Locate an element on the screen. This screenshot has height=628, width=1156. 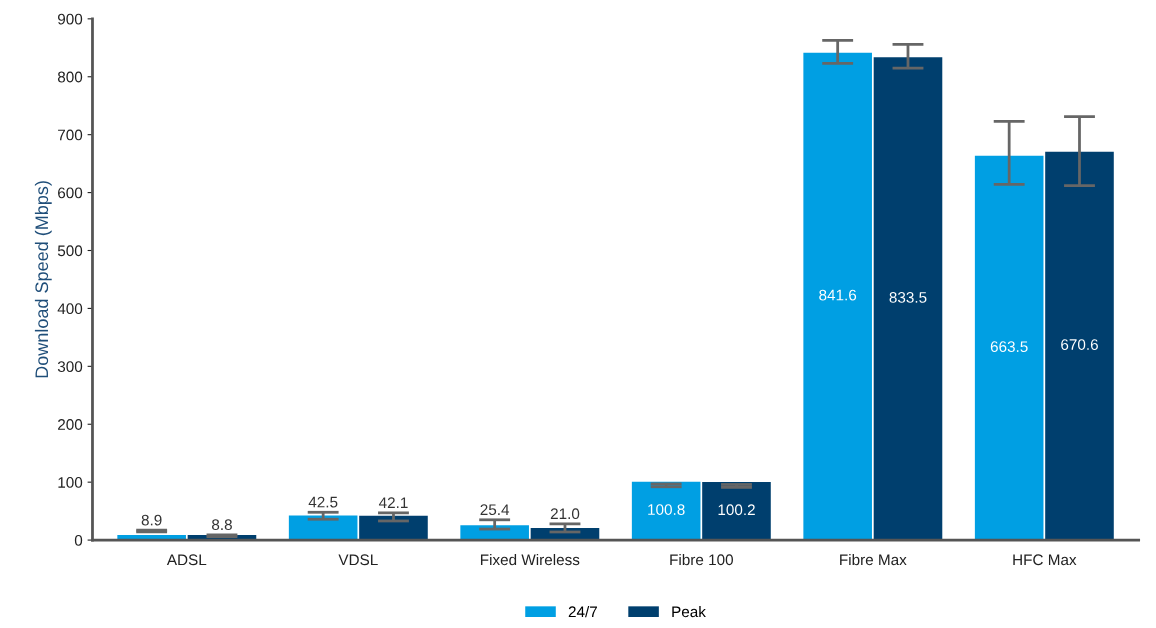
data-label: 663.5 is located at coordinates (1009, 347).